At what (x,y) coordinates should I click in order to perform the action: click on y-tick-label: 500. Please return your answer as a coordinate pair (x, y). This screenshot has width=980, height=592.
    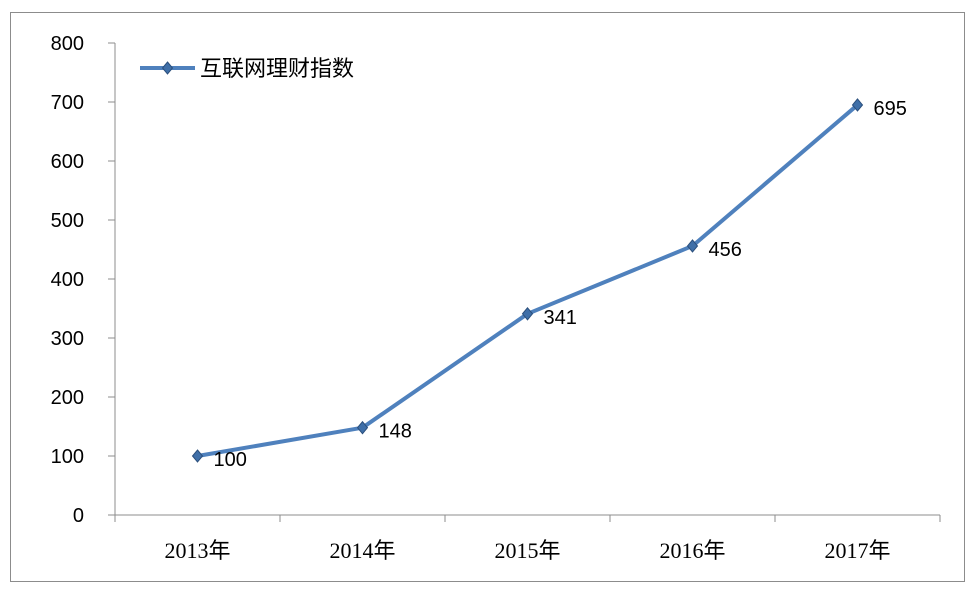
    Looking at the image, I should click on (67, 221).